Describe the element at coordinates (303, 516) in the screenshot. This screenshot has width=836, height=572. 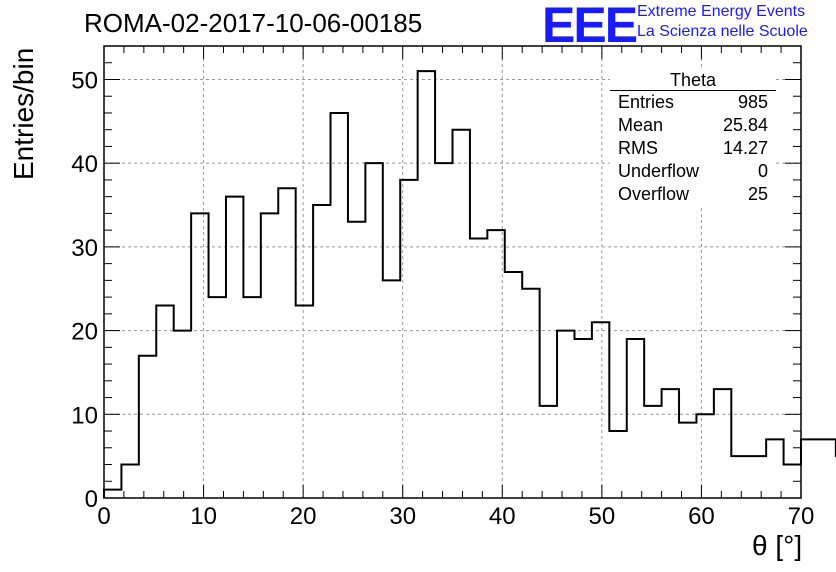
I see `x-tick-label: 20` at that location.